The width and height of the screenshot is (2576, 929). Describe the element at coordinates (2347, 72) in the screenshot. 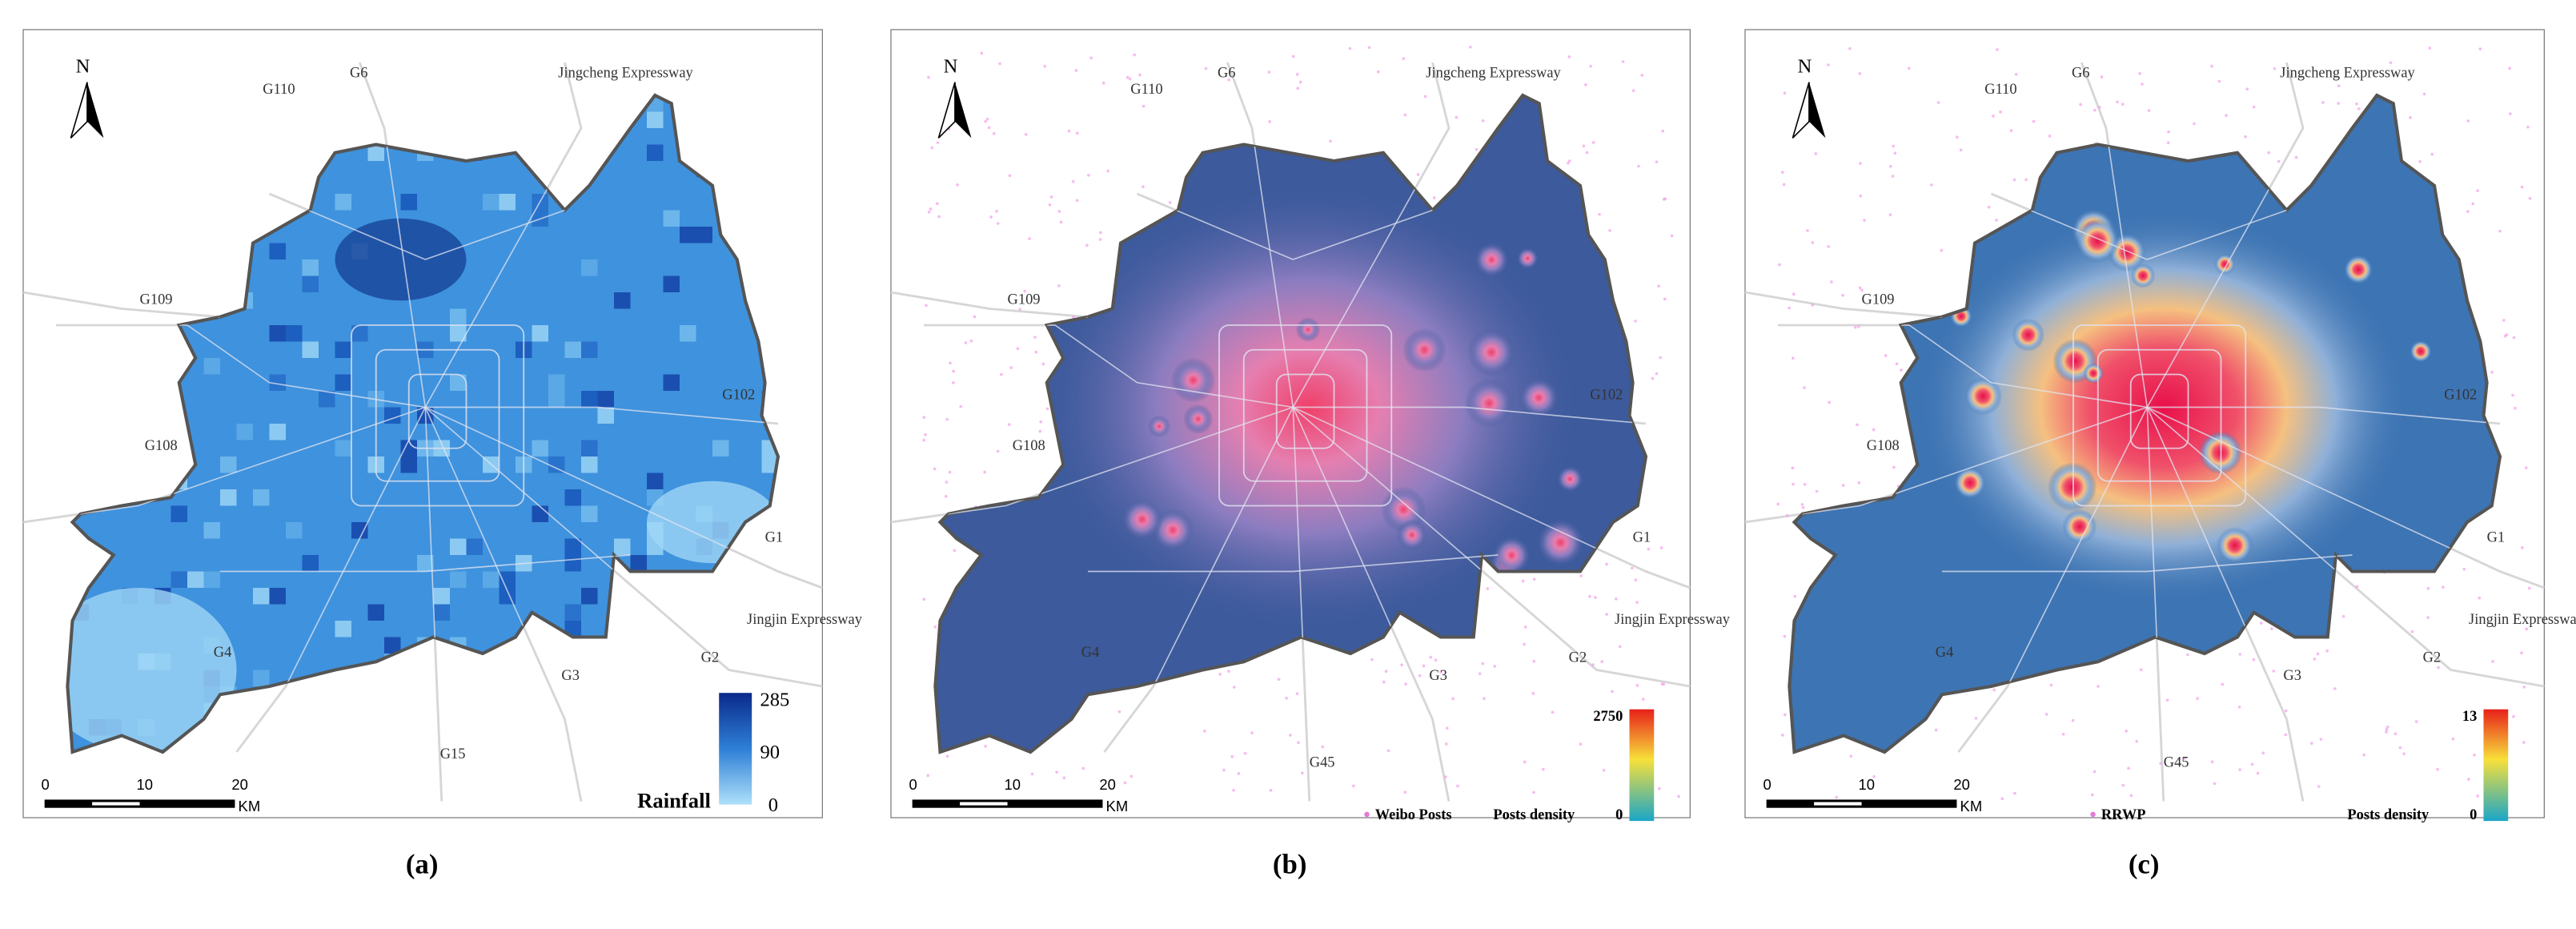

I see `road-label: Jingcheng Expressway` at that location.